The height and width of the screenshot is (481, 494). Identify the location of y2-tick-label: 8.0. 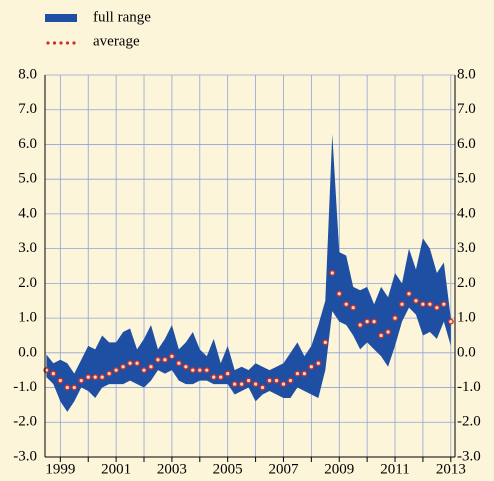
(466, 74).